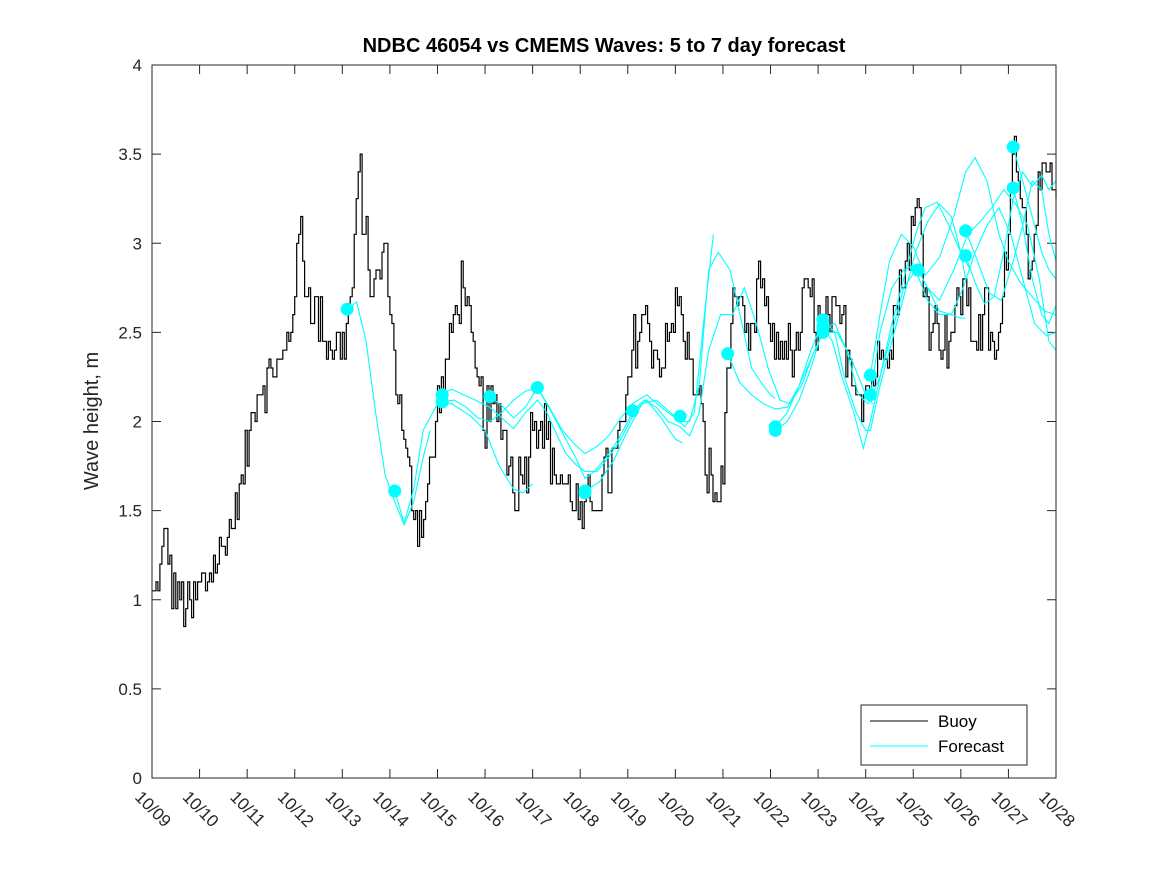  What do you see at coordinates (137, 778) in the screenshot?
I see `y-tick-label: 0` at bounding box center [137, 778].